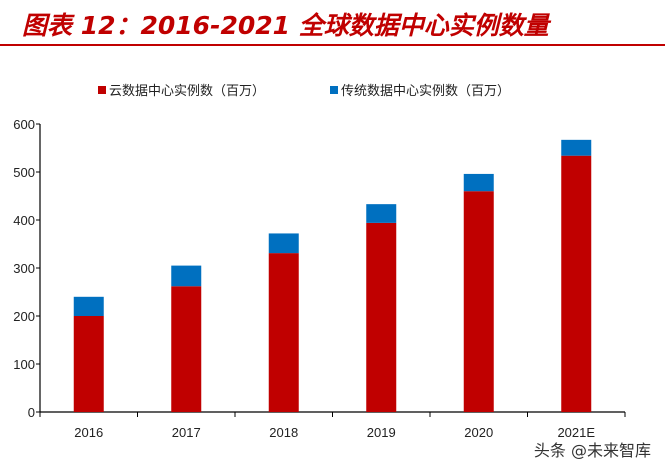 This screenshot has height=467, width=665. I want to click on y-tick-label: 500, so click(24, 172).